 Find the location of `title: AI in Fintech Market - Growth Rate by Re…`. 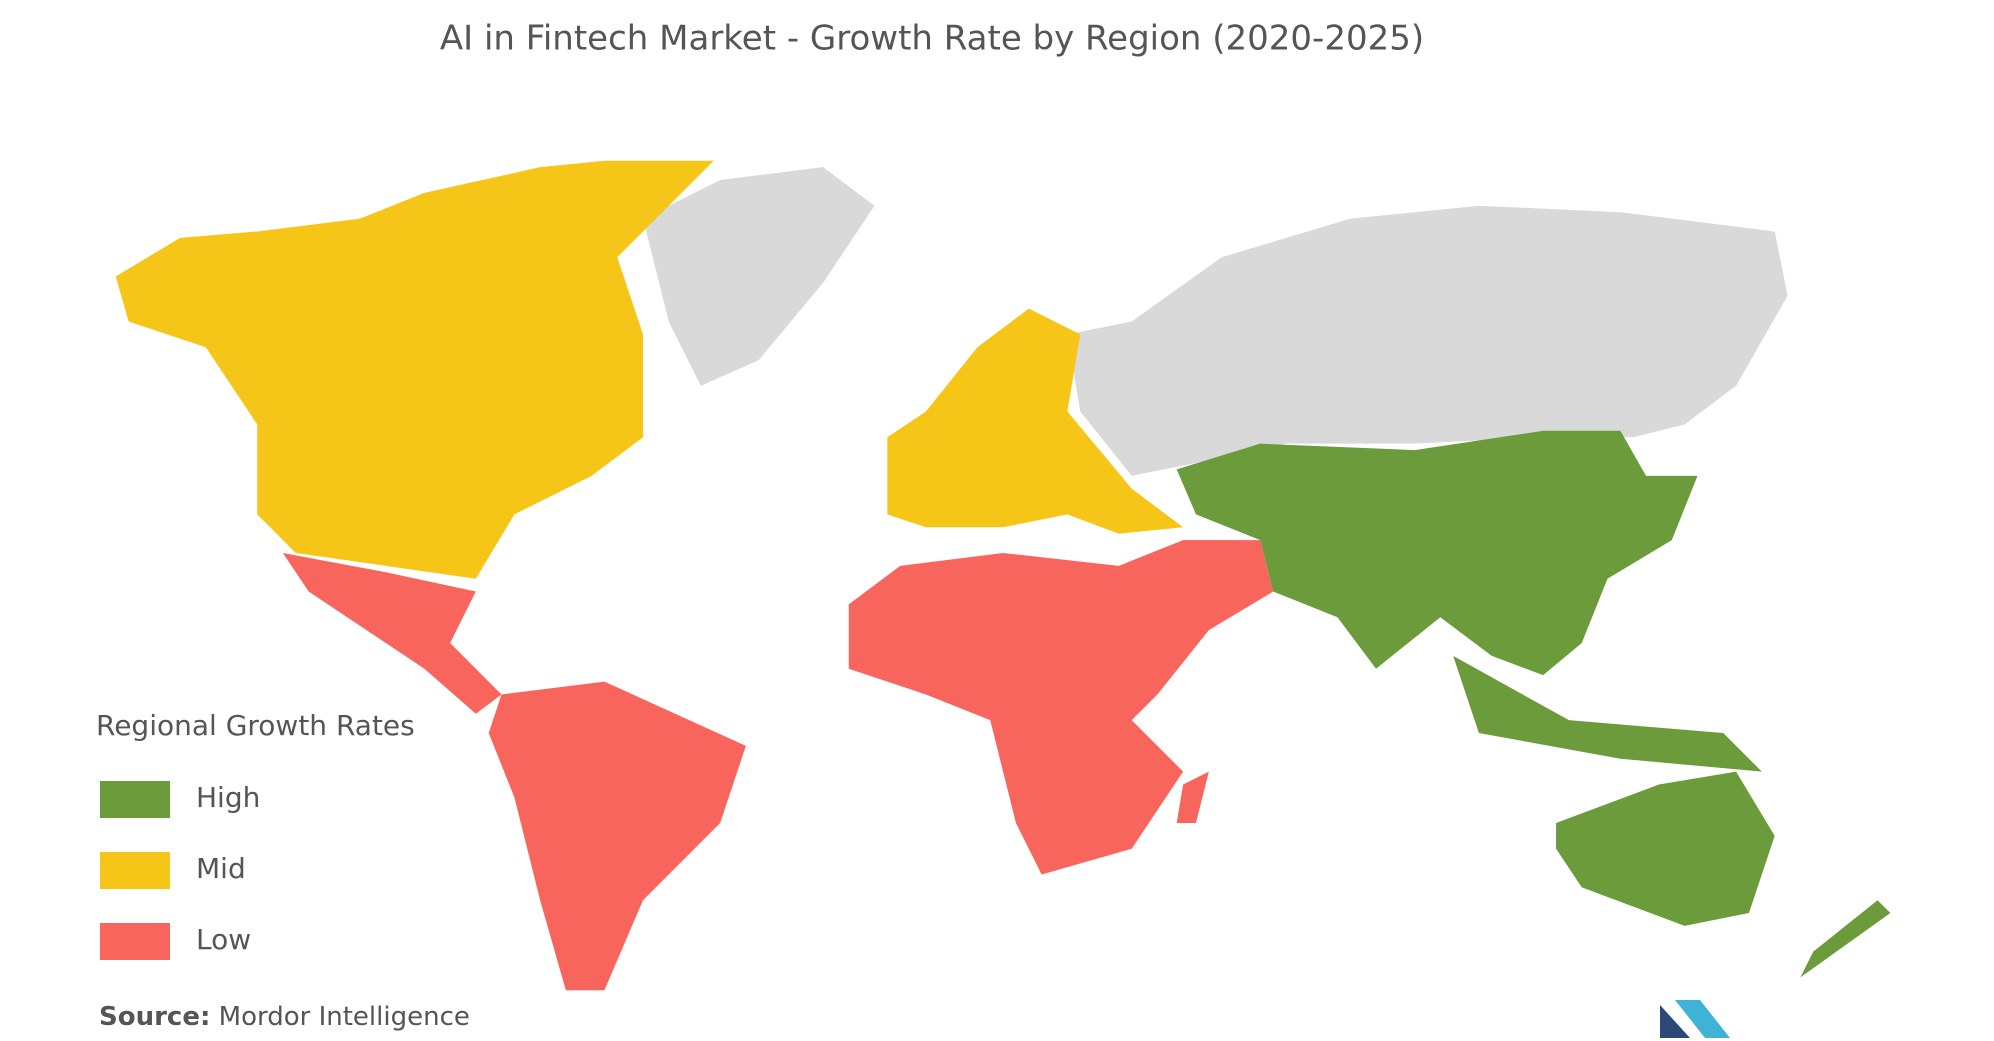

title: AI in Fintech Market - Growth Rate by Re… is located at coordinates (932, 39).